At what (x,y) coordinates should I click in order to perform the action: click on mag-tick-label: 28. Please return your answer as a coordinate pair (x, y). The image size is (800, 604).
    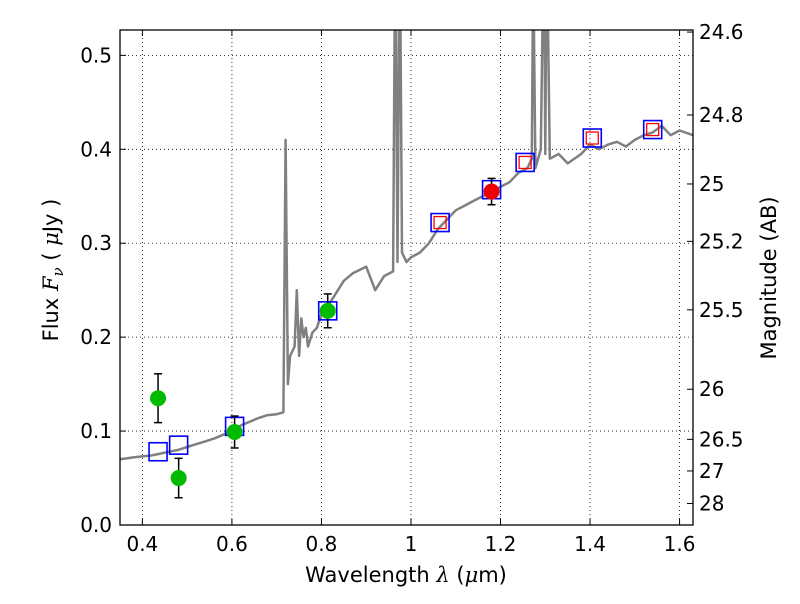
    Looking at the image, I should click on (711, 503).